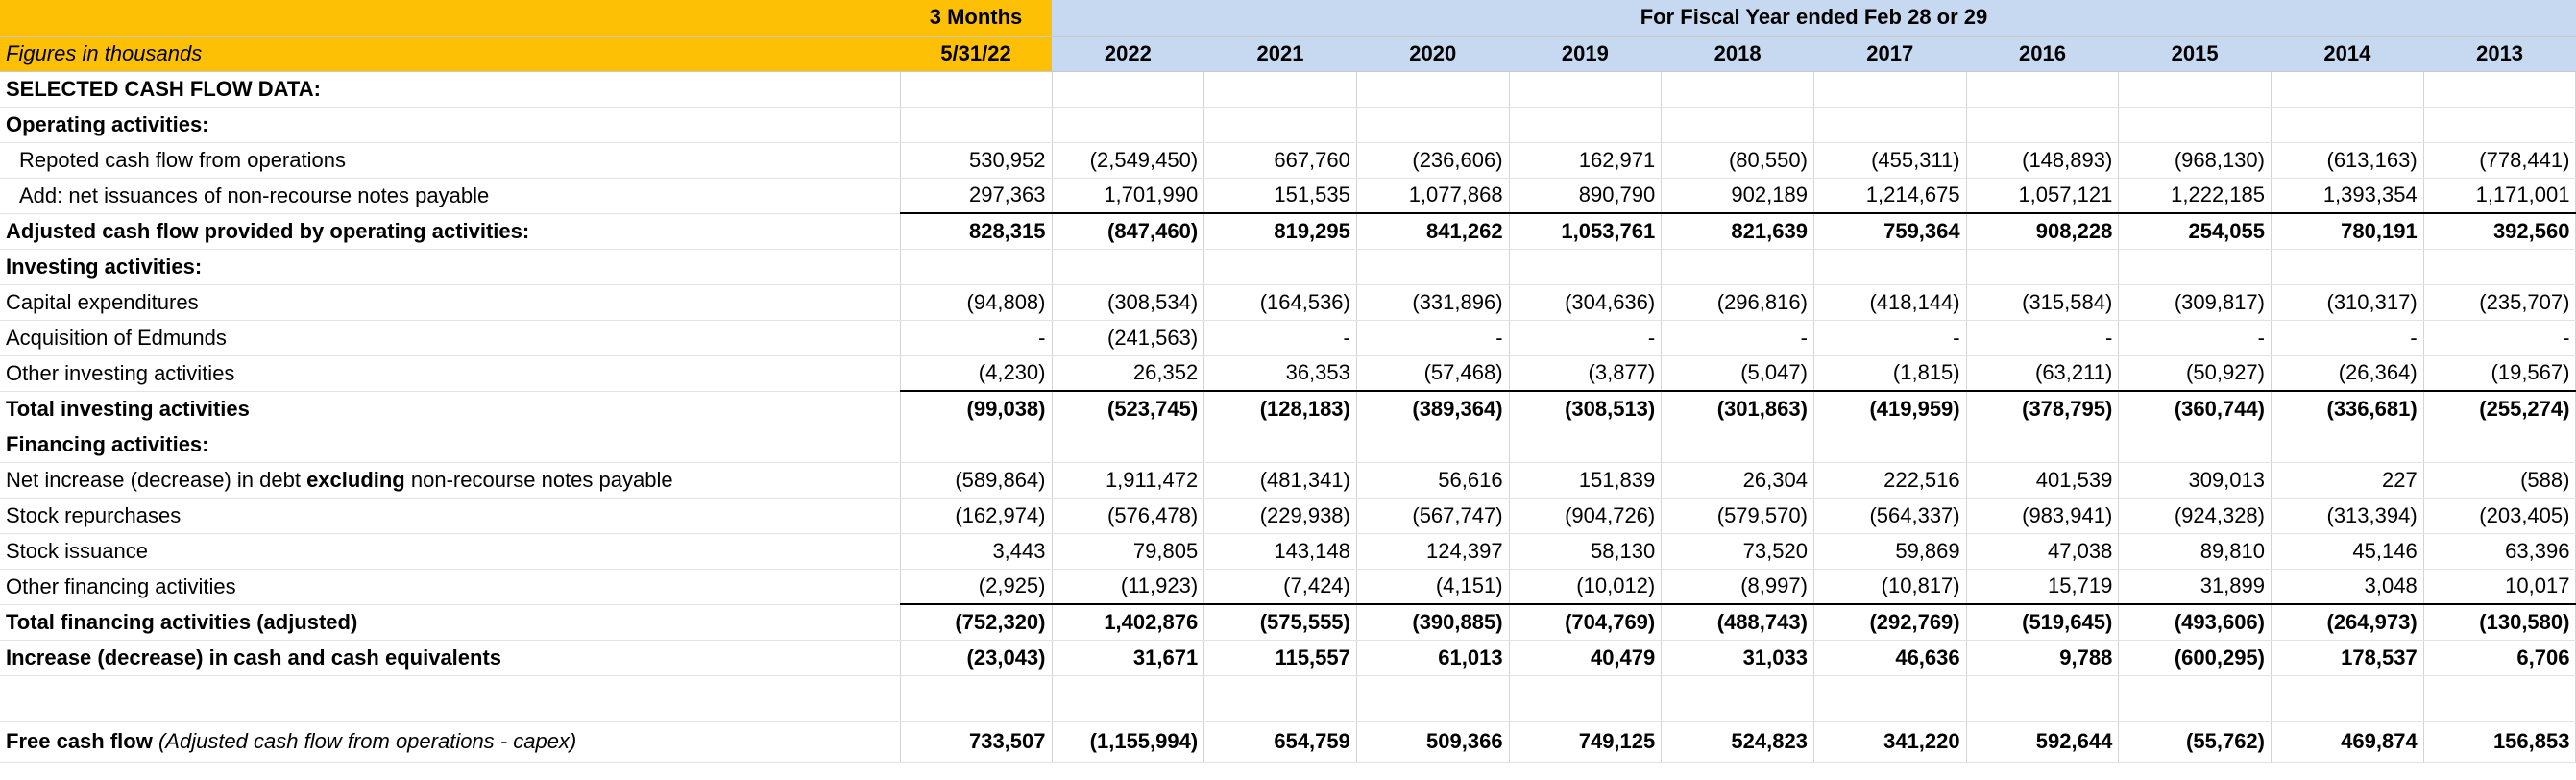 This screenshot has height=780, width=2576. What do you see at coordinates (1288, 267) in the screenshot?
I see `investing-heading-row: Investing activities:` at bounding box center [1288, 267].